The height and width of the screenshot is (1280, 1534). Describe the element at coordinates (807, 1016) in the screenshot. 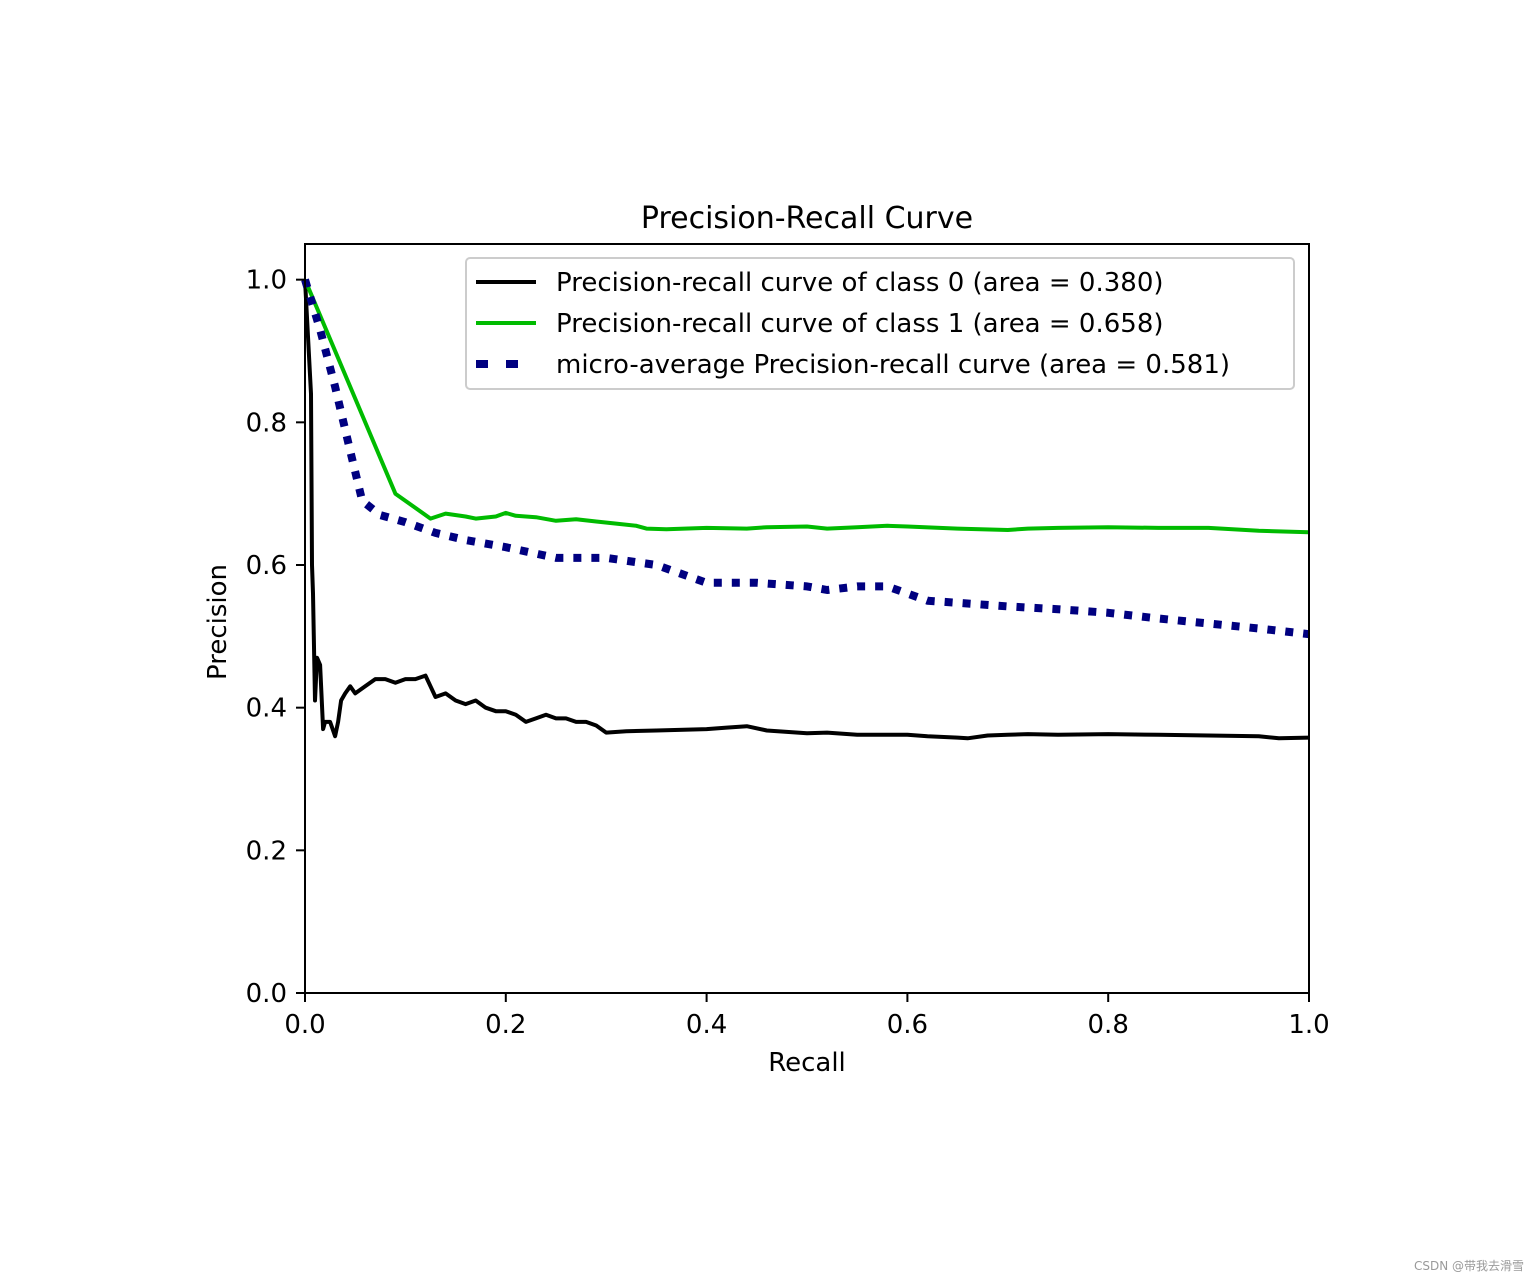

I see `x-axis-ticks: 0.0 0.2 0.4 0.6 0.8 1.0` at that location.